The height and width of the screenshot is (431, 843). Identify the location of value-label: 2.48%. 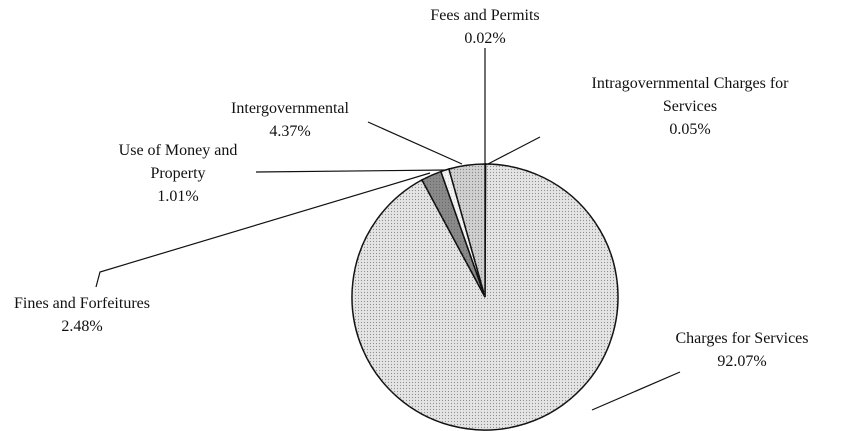
(82, 326).